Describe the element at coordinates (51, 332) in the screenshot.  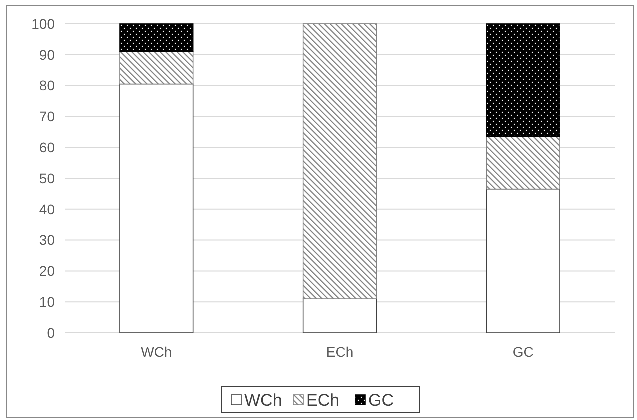
I see `y-tick-label: 0` at that location.